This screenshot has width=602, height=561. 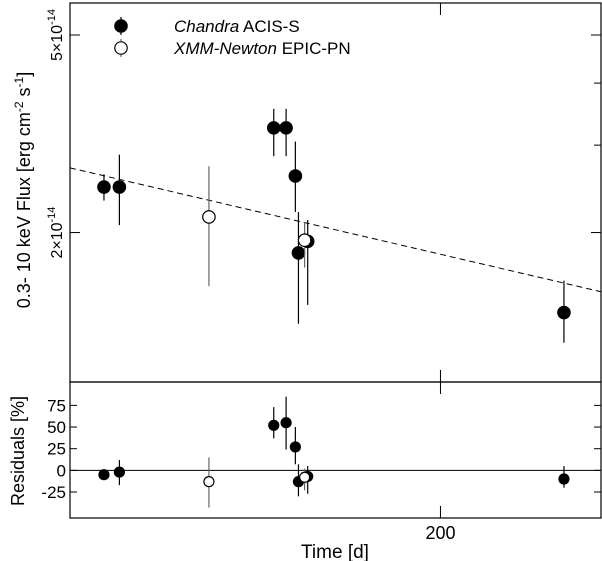 I want to click on residuals-tick-label: -25, so click(x=53, y=492).